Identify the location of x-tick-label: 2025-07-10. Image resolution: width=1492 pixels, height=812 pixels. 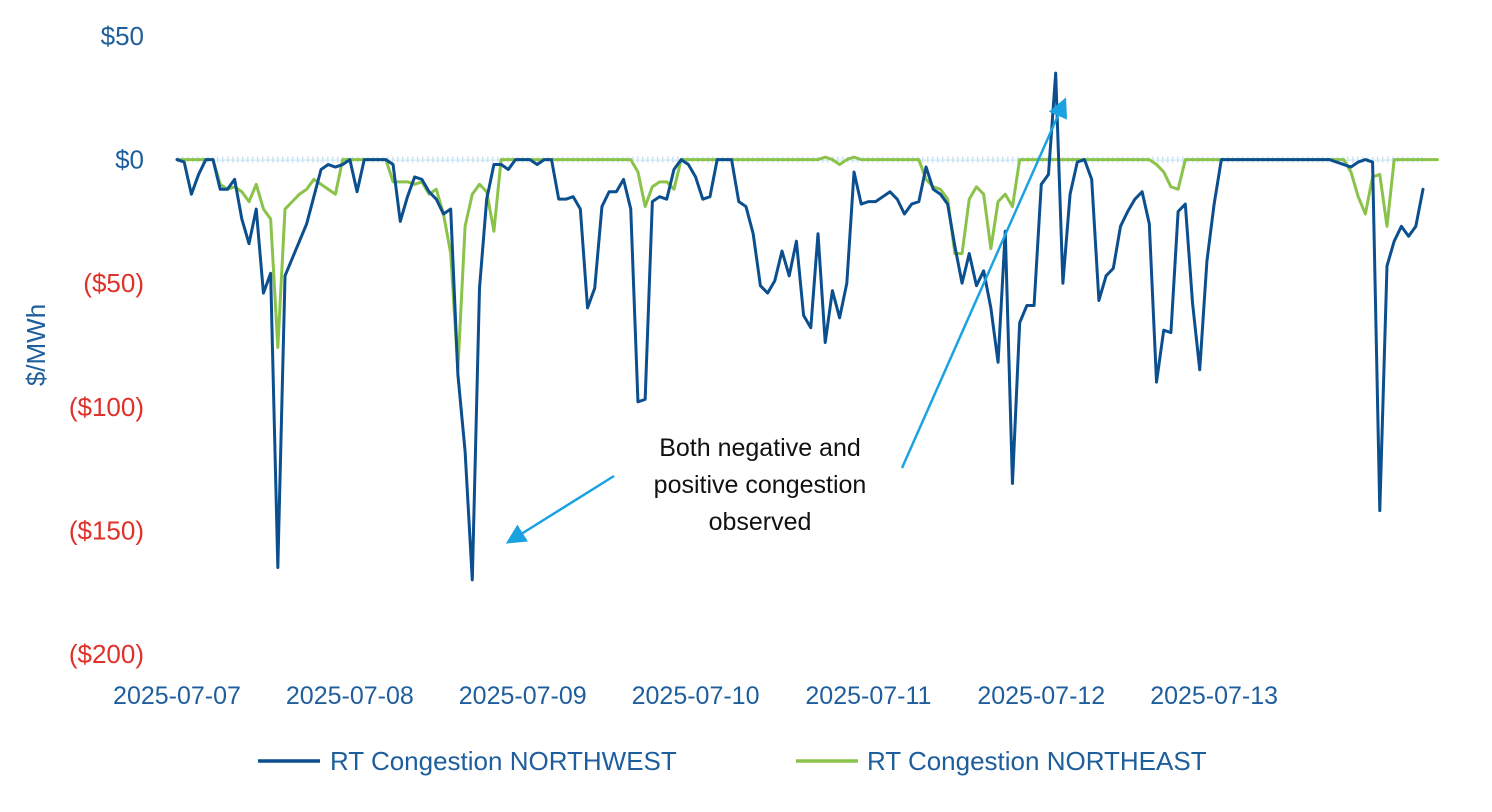
(696, 696).